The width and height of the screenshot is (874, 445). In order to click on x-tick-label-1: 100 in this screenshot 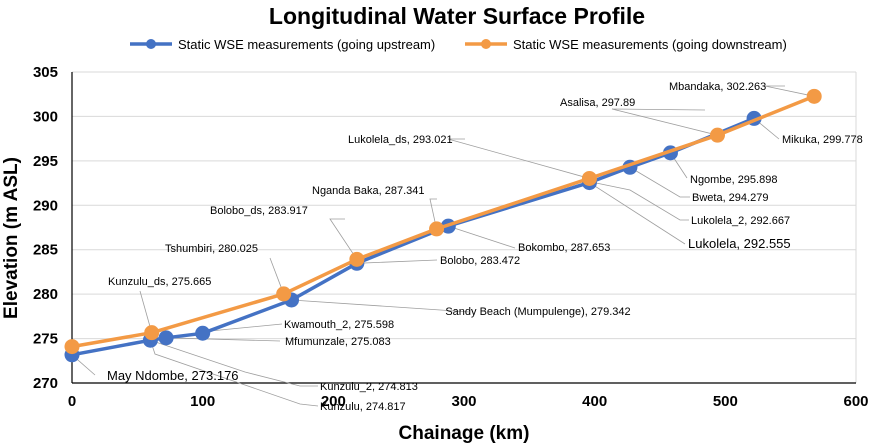, I will do `click(202, 401)`.